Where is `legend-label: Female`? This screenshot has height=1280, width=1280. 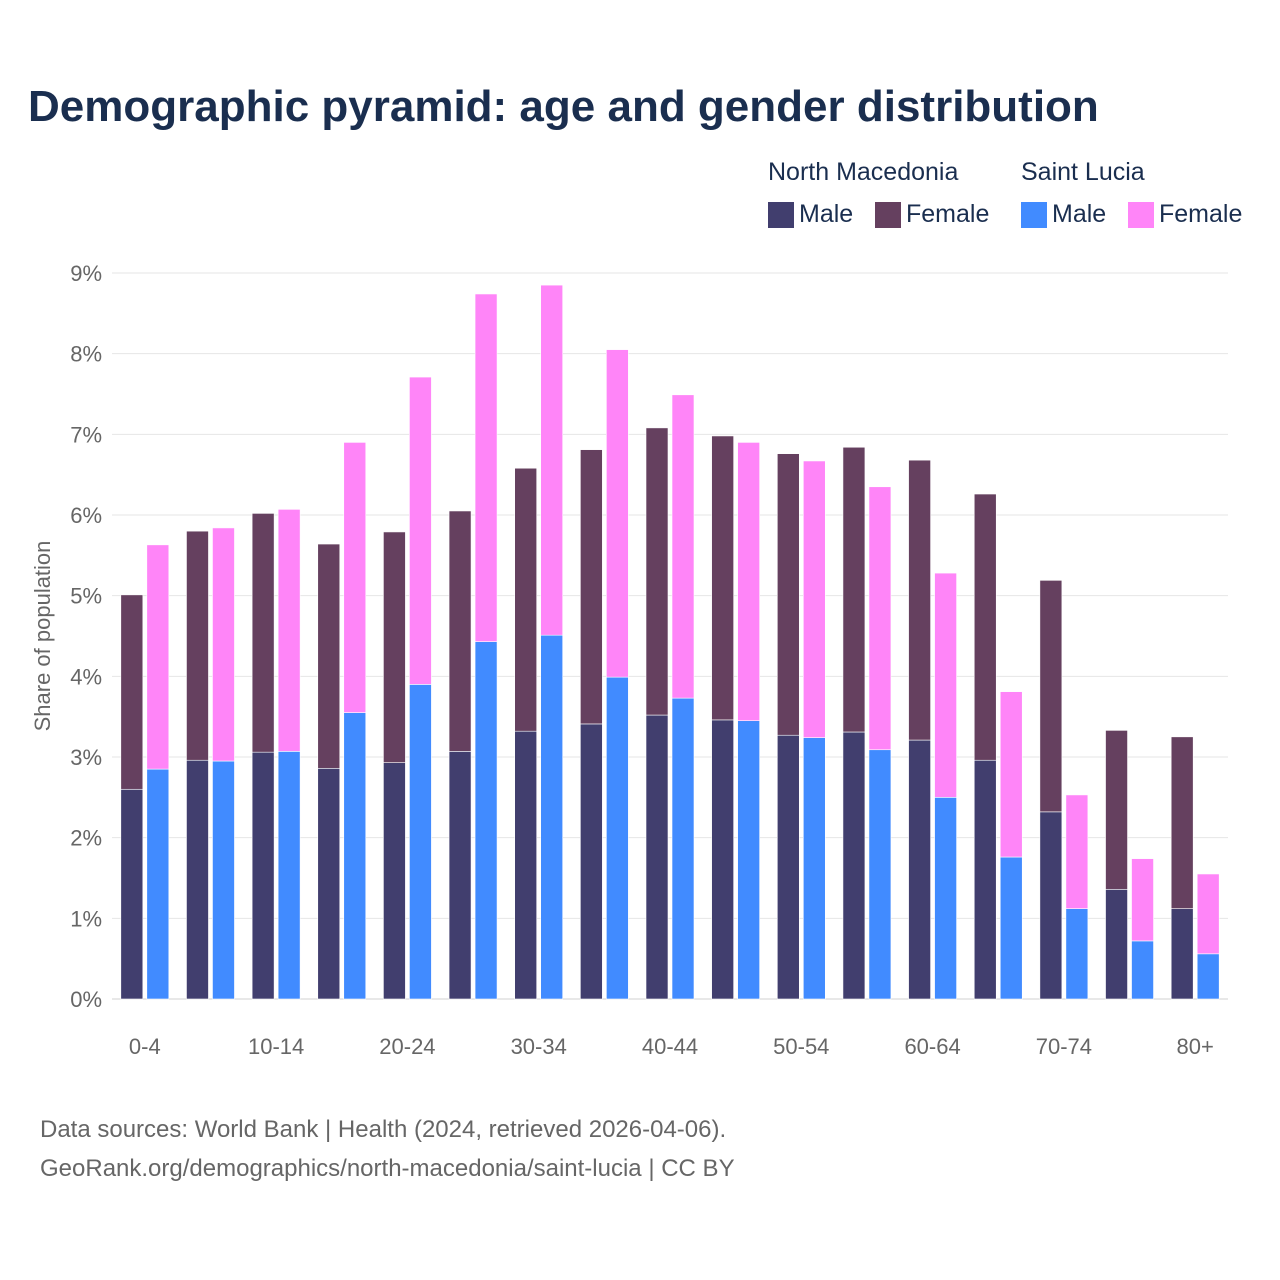
legend-label: Female is located at coordinates (1201, 214).